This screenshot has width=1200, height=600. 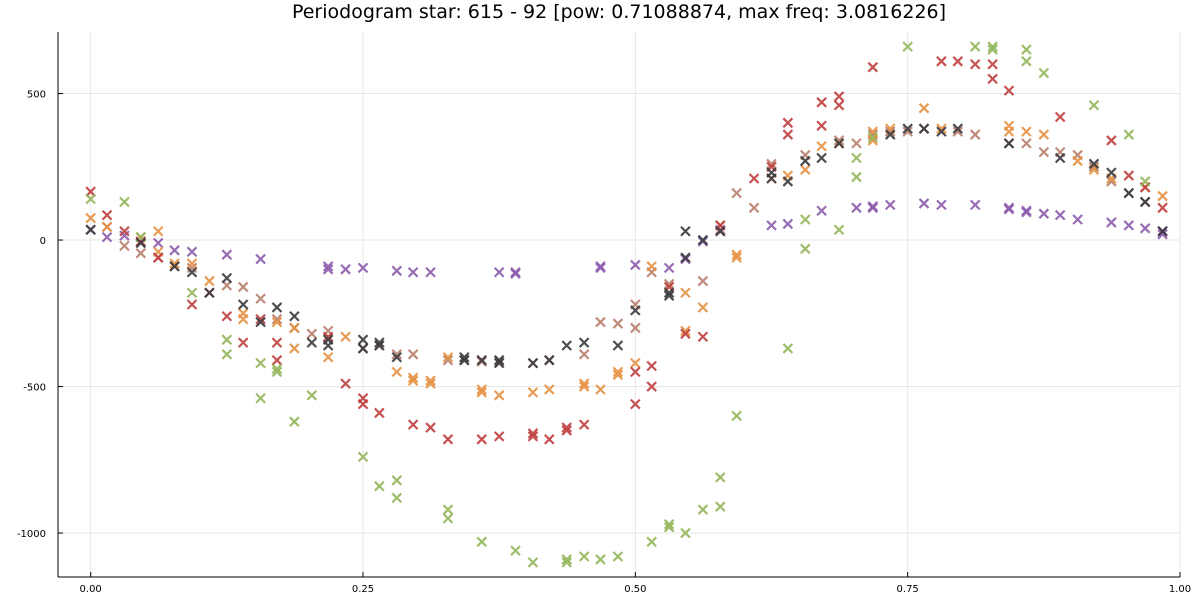 What do you see at coordinates (908, 589) in the screenshot?
I see `x-tick-label: 0.75` at bounding box center [908, 589].